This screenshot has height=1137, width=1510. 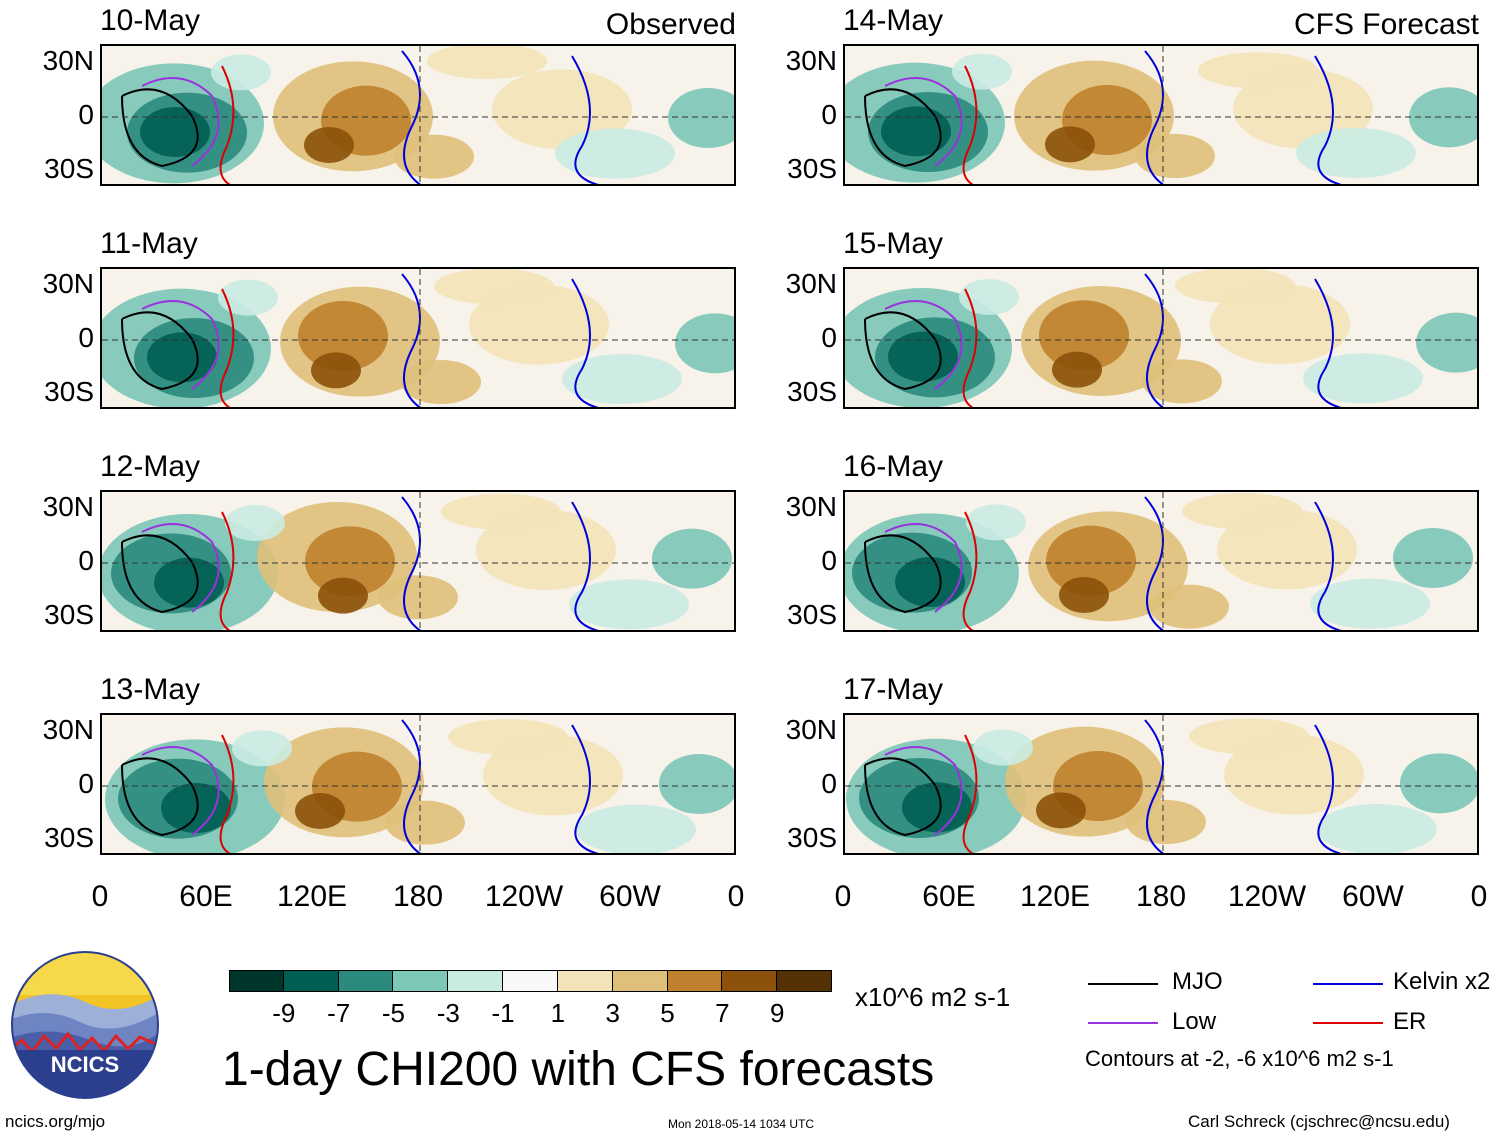 What do you see at coordinates (150, 466) in the screenshot?
I see `panel-date: 12-May` at bounding box center [150, 466].